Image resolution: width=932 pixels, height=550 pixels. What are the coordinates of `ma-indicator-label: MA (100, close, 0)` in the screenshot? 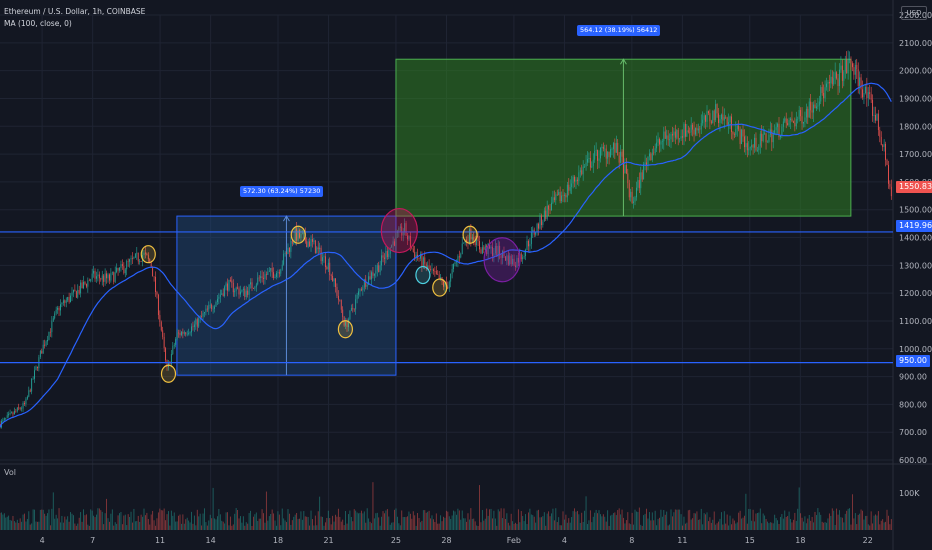 It's located at (38, 23).